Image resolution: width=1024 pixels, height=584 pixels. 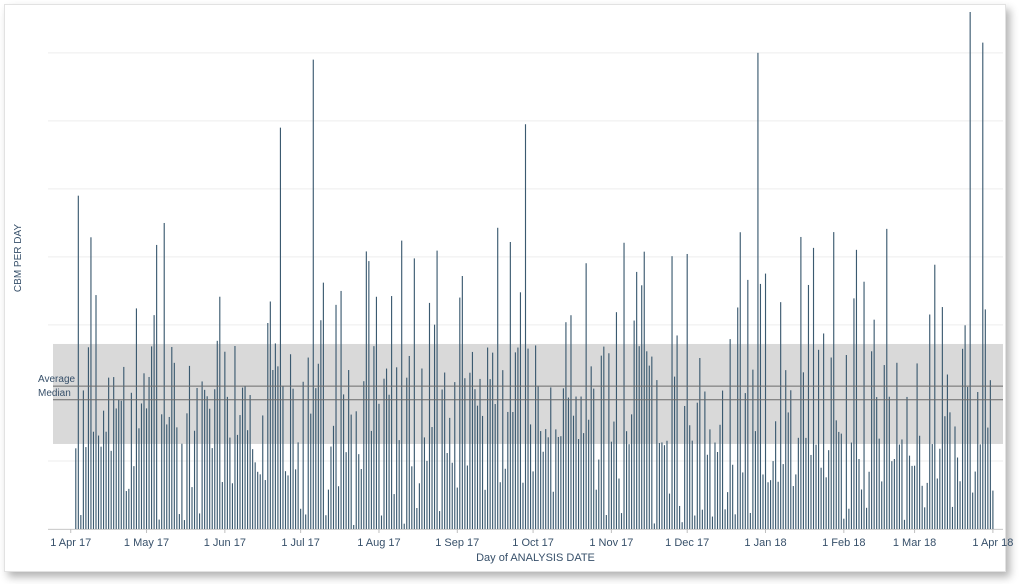 I want to click on median-label: Median, so click(x=54, y=393).